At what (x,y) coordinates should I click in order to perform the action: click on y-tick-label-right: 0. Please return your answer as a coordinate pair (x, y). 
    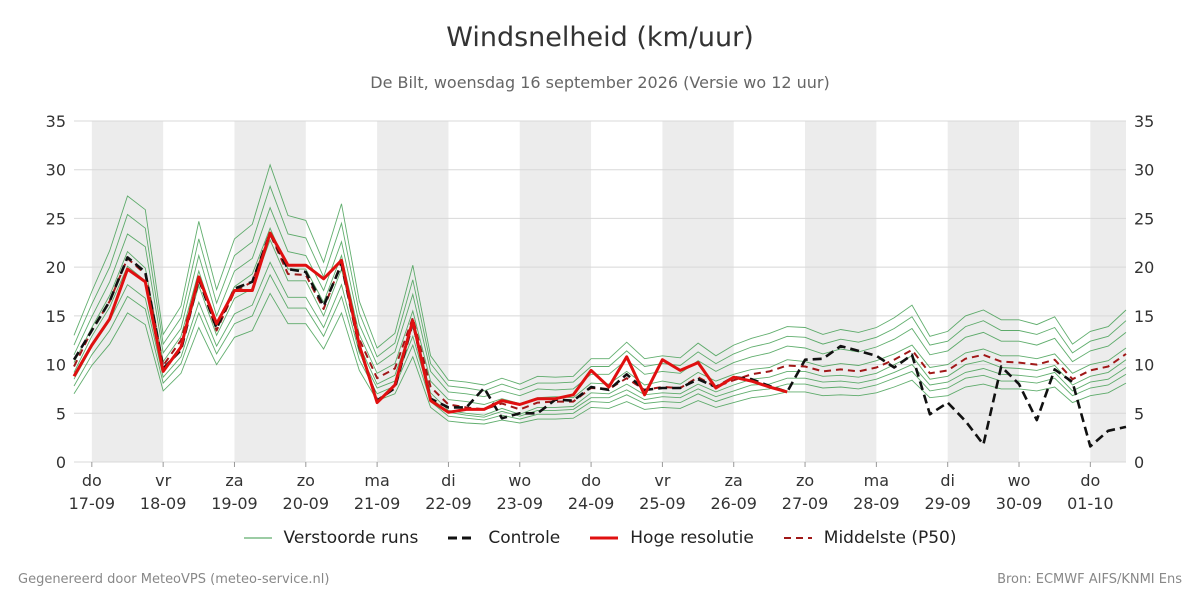
    Looking at the image, I should click on (1139, 462).